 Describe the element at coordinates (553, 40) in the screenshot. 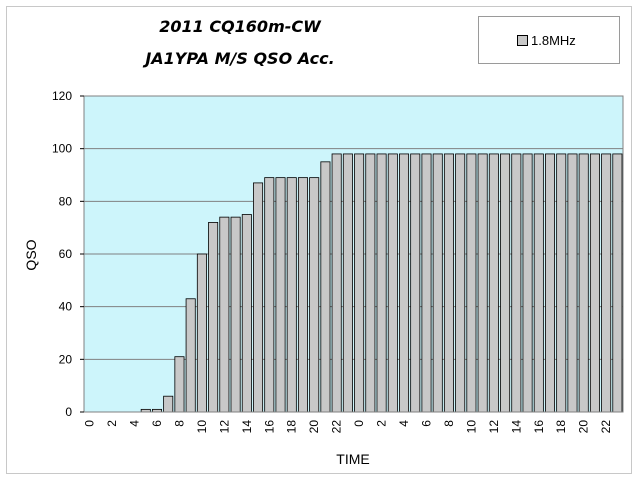

I see `legend-label: 1.8MHz` at that location.